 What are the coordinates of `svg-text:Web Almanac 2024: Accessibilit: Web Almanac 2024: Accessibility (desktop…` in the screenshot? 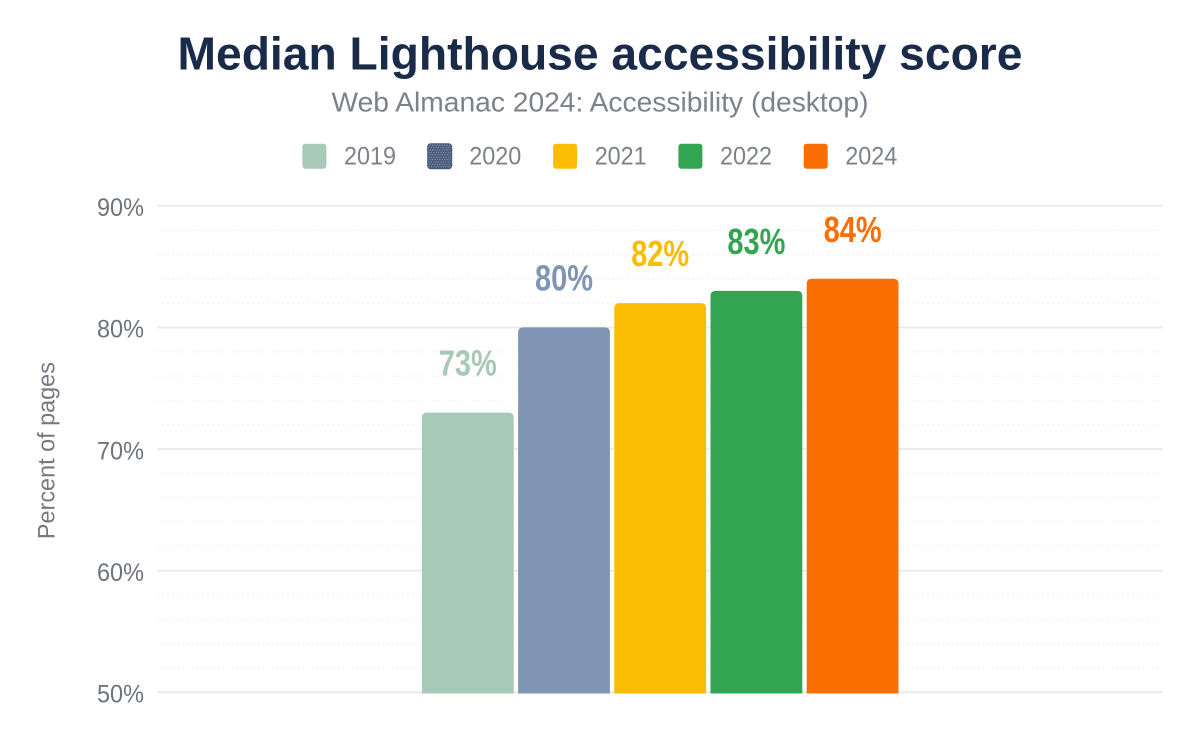 It's located at (600, 102).